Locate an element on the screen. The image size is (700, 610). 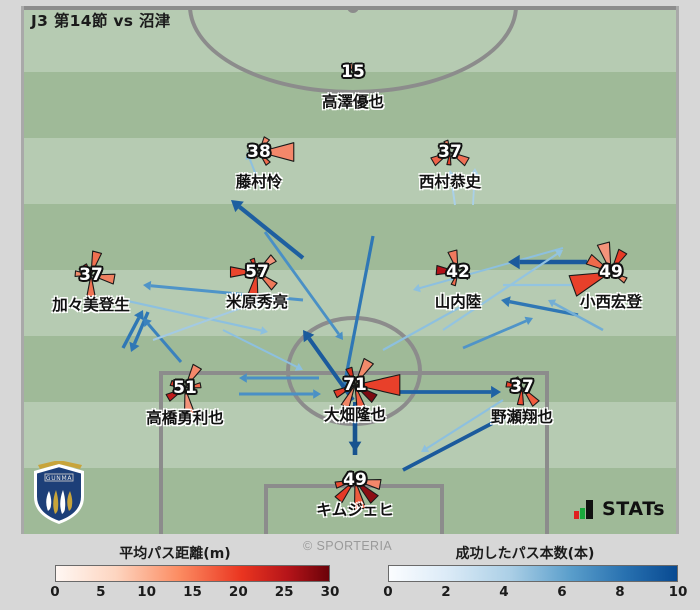
legend-tick: 15 is located at coordinates (192, 592).